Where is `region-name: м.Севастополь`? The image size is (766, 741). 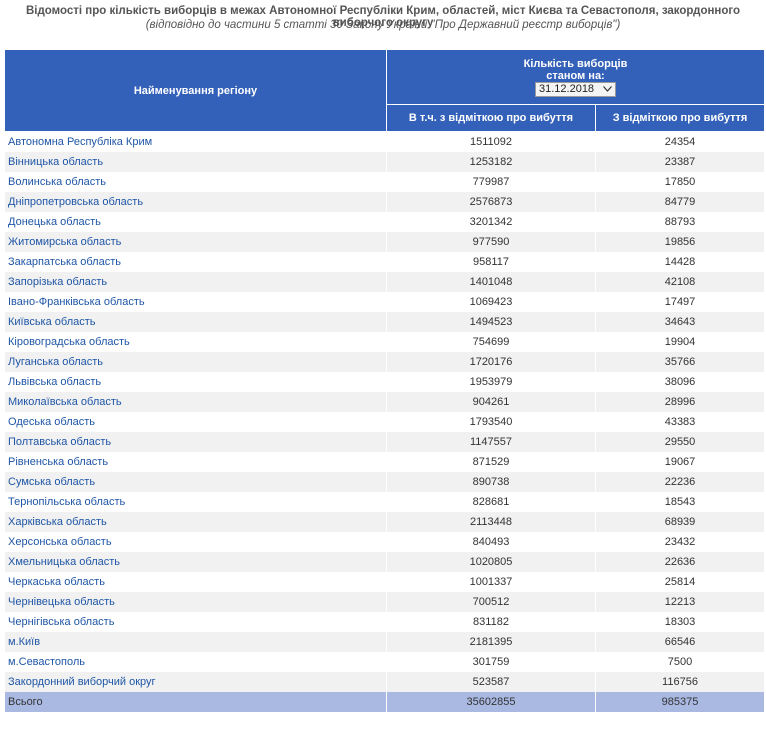 region-name: м.Севастополь is located at coordinates (195, 662).